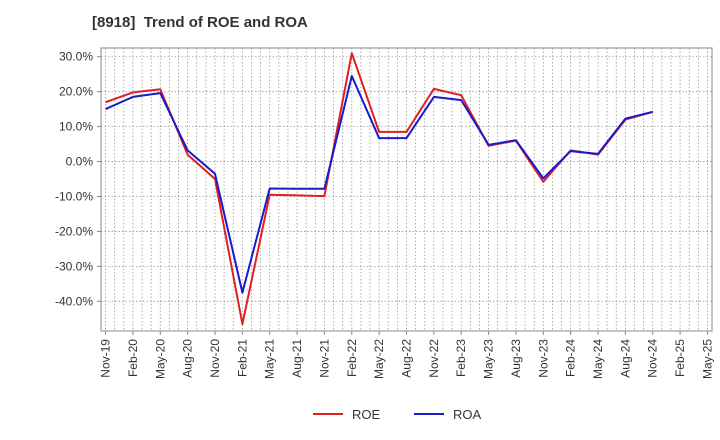  Describe the element at coordinates (160, 359) in the screenshot. I see `x-tick-label: May-20` at that location.